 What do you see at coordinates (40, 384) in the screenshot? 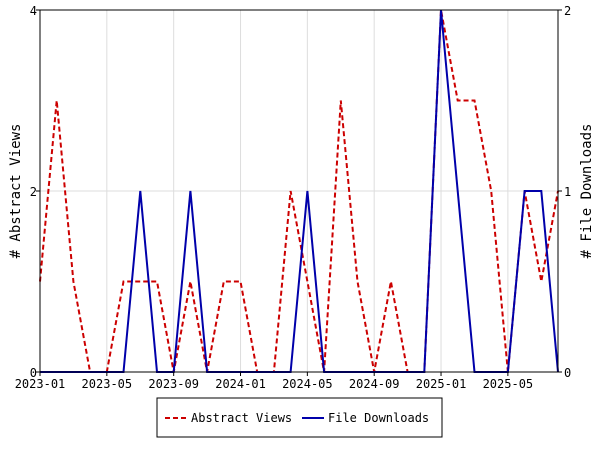
I see `x-tick-label: 2023-01` at bounding box center [40, 384].